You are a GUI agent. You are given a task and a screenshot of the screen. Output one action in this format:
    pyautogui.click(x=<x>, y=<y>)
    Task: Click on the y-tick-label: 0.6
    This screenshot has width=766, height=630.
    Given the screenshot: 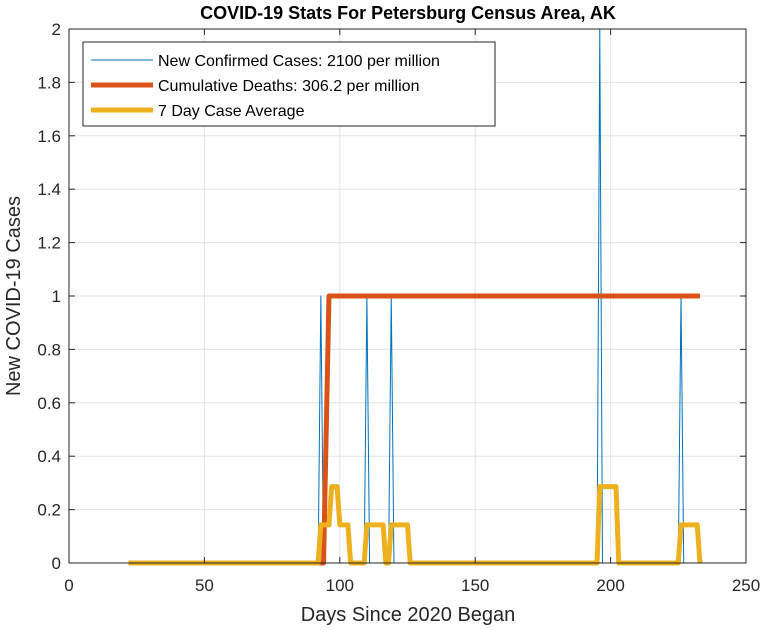 What is the action you would take?
    pyautogui.click(x=49, y=403)
    